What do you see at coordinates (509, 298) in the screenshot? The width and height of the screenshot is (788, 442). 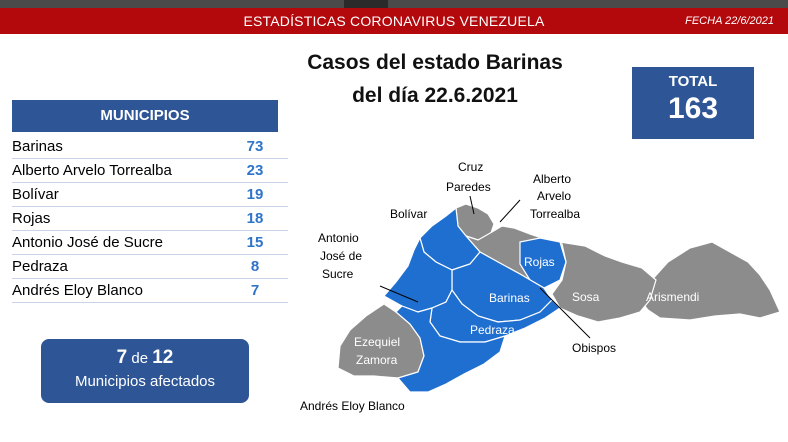 I see `label-barinas: Barinas` at bounding box center [509, 298].